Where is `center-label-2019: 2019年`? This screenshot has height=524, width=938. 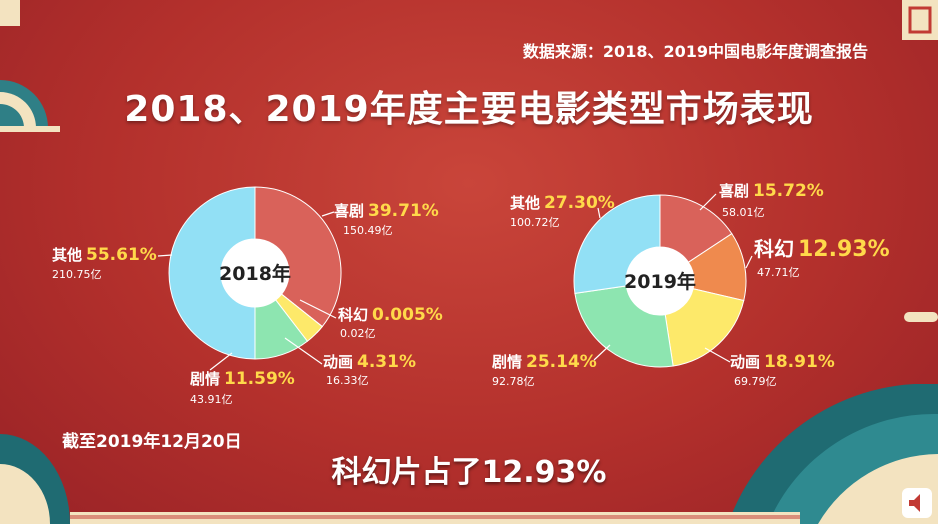 center-label-2019: 2019年 is located at coordinates (660, 281).